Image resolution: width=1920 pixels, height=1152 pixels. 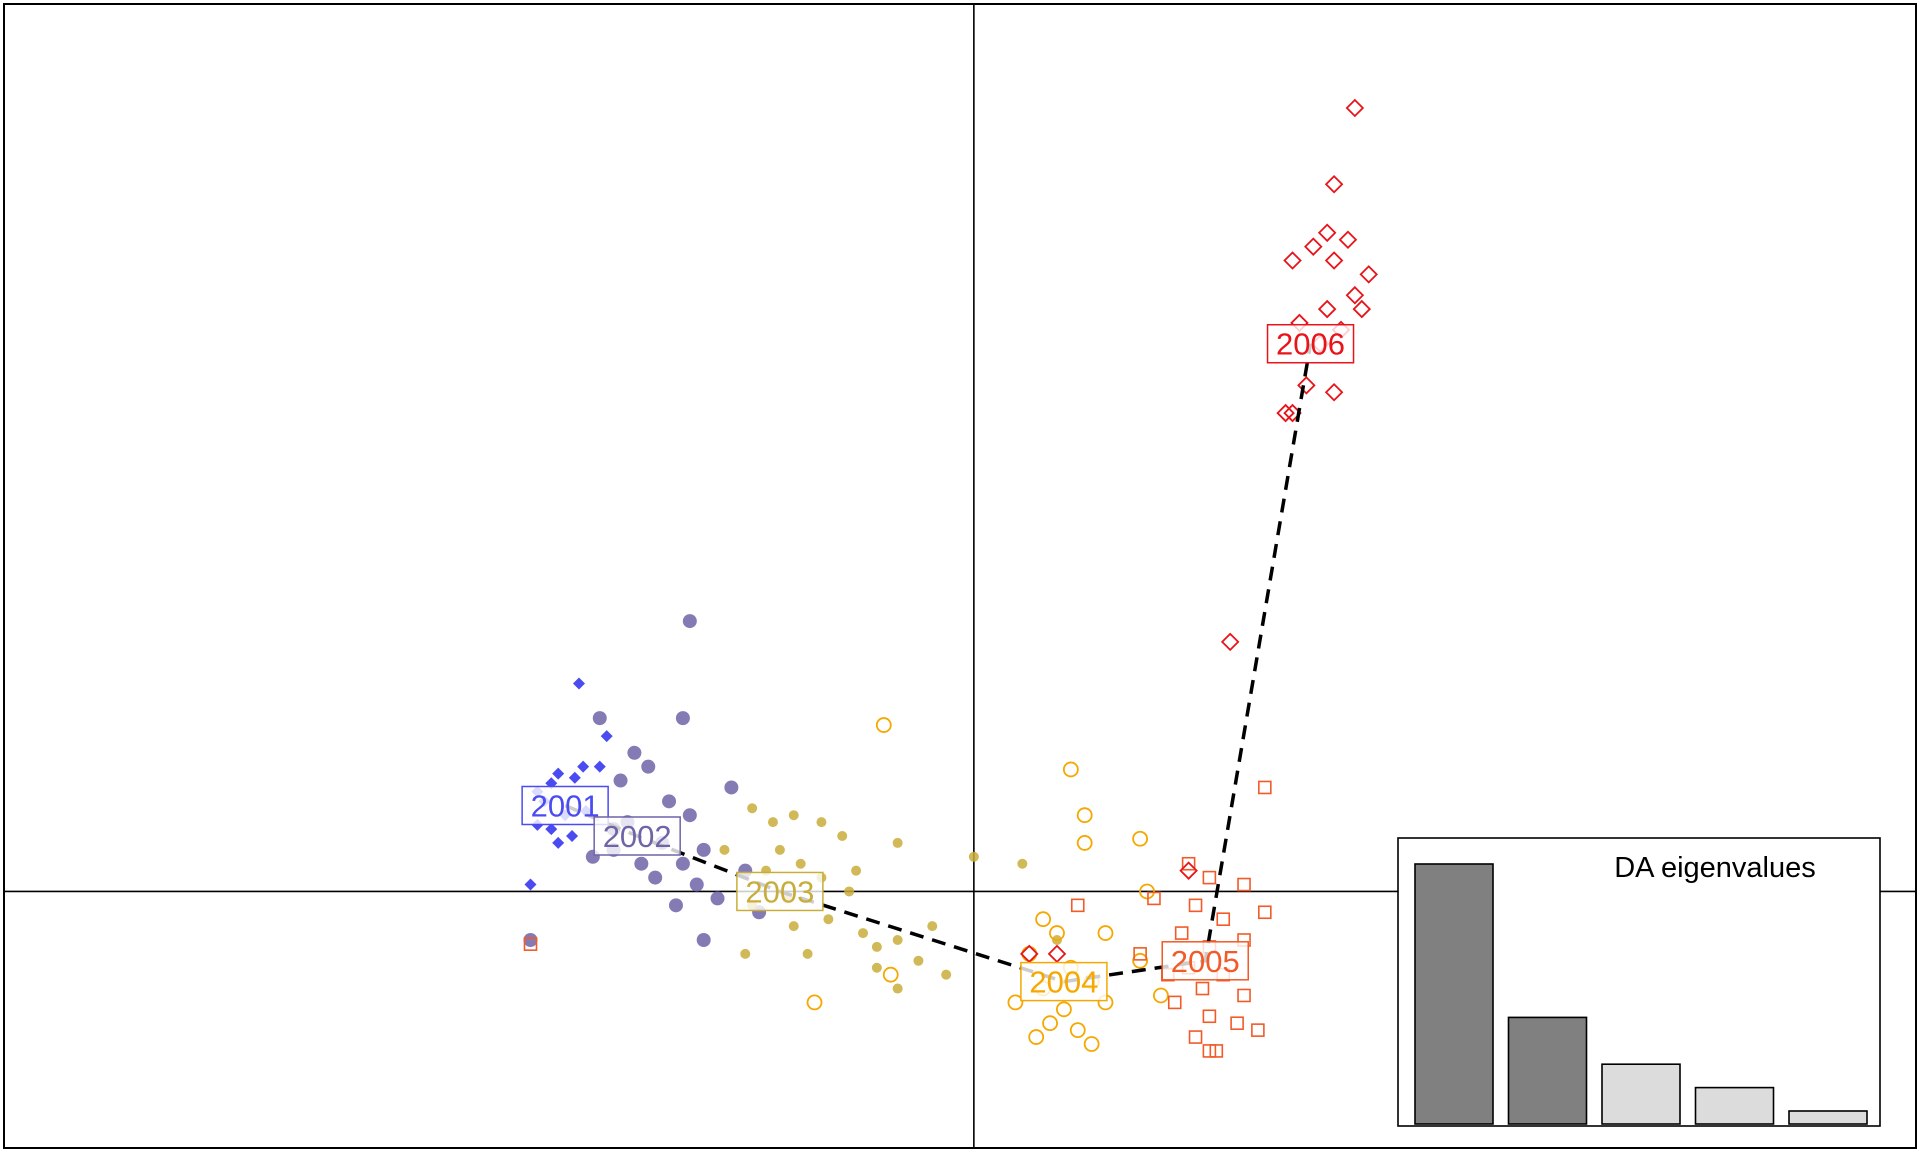 I want to click on group-label-box-2002, so click(x=637, y=836).